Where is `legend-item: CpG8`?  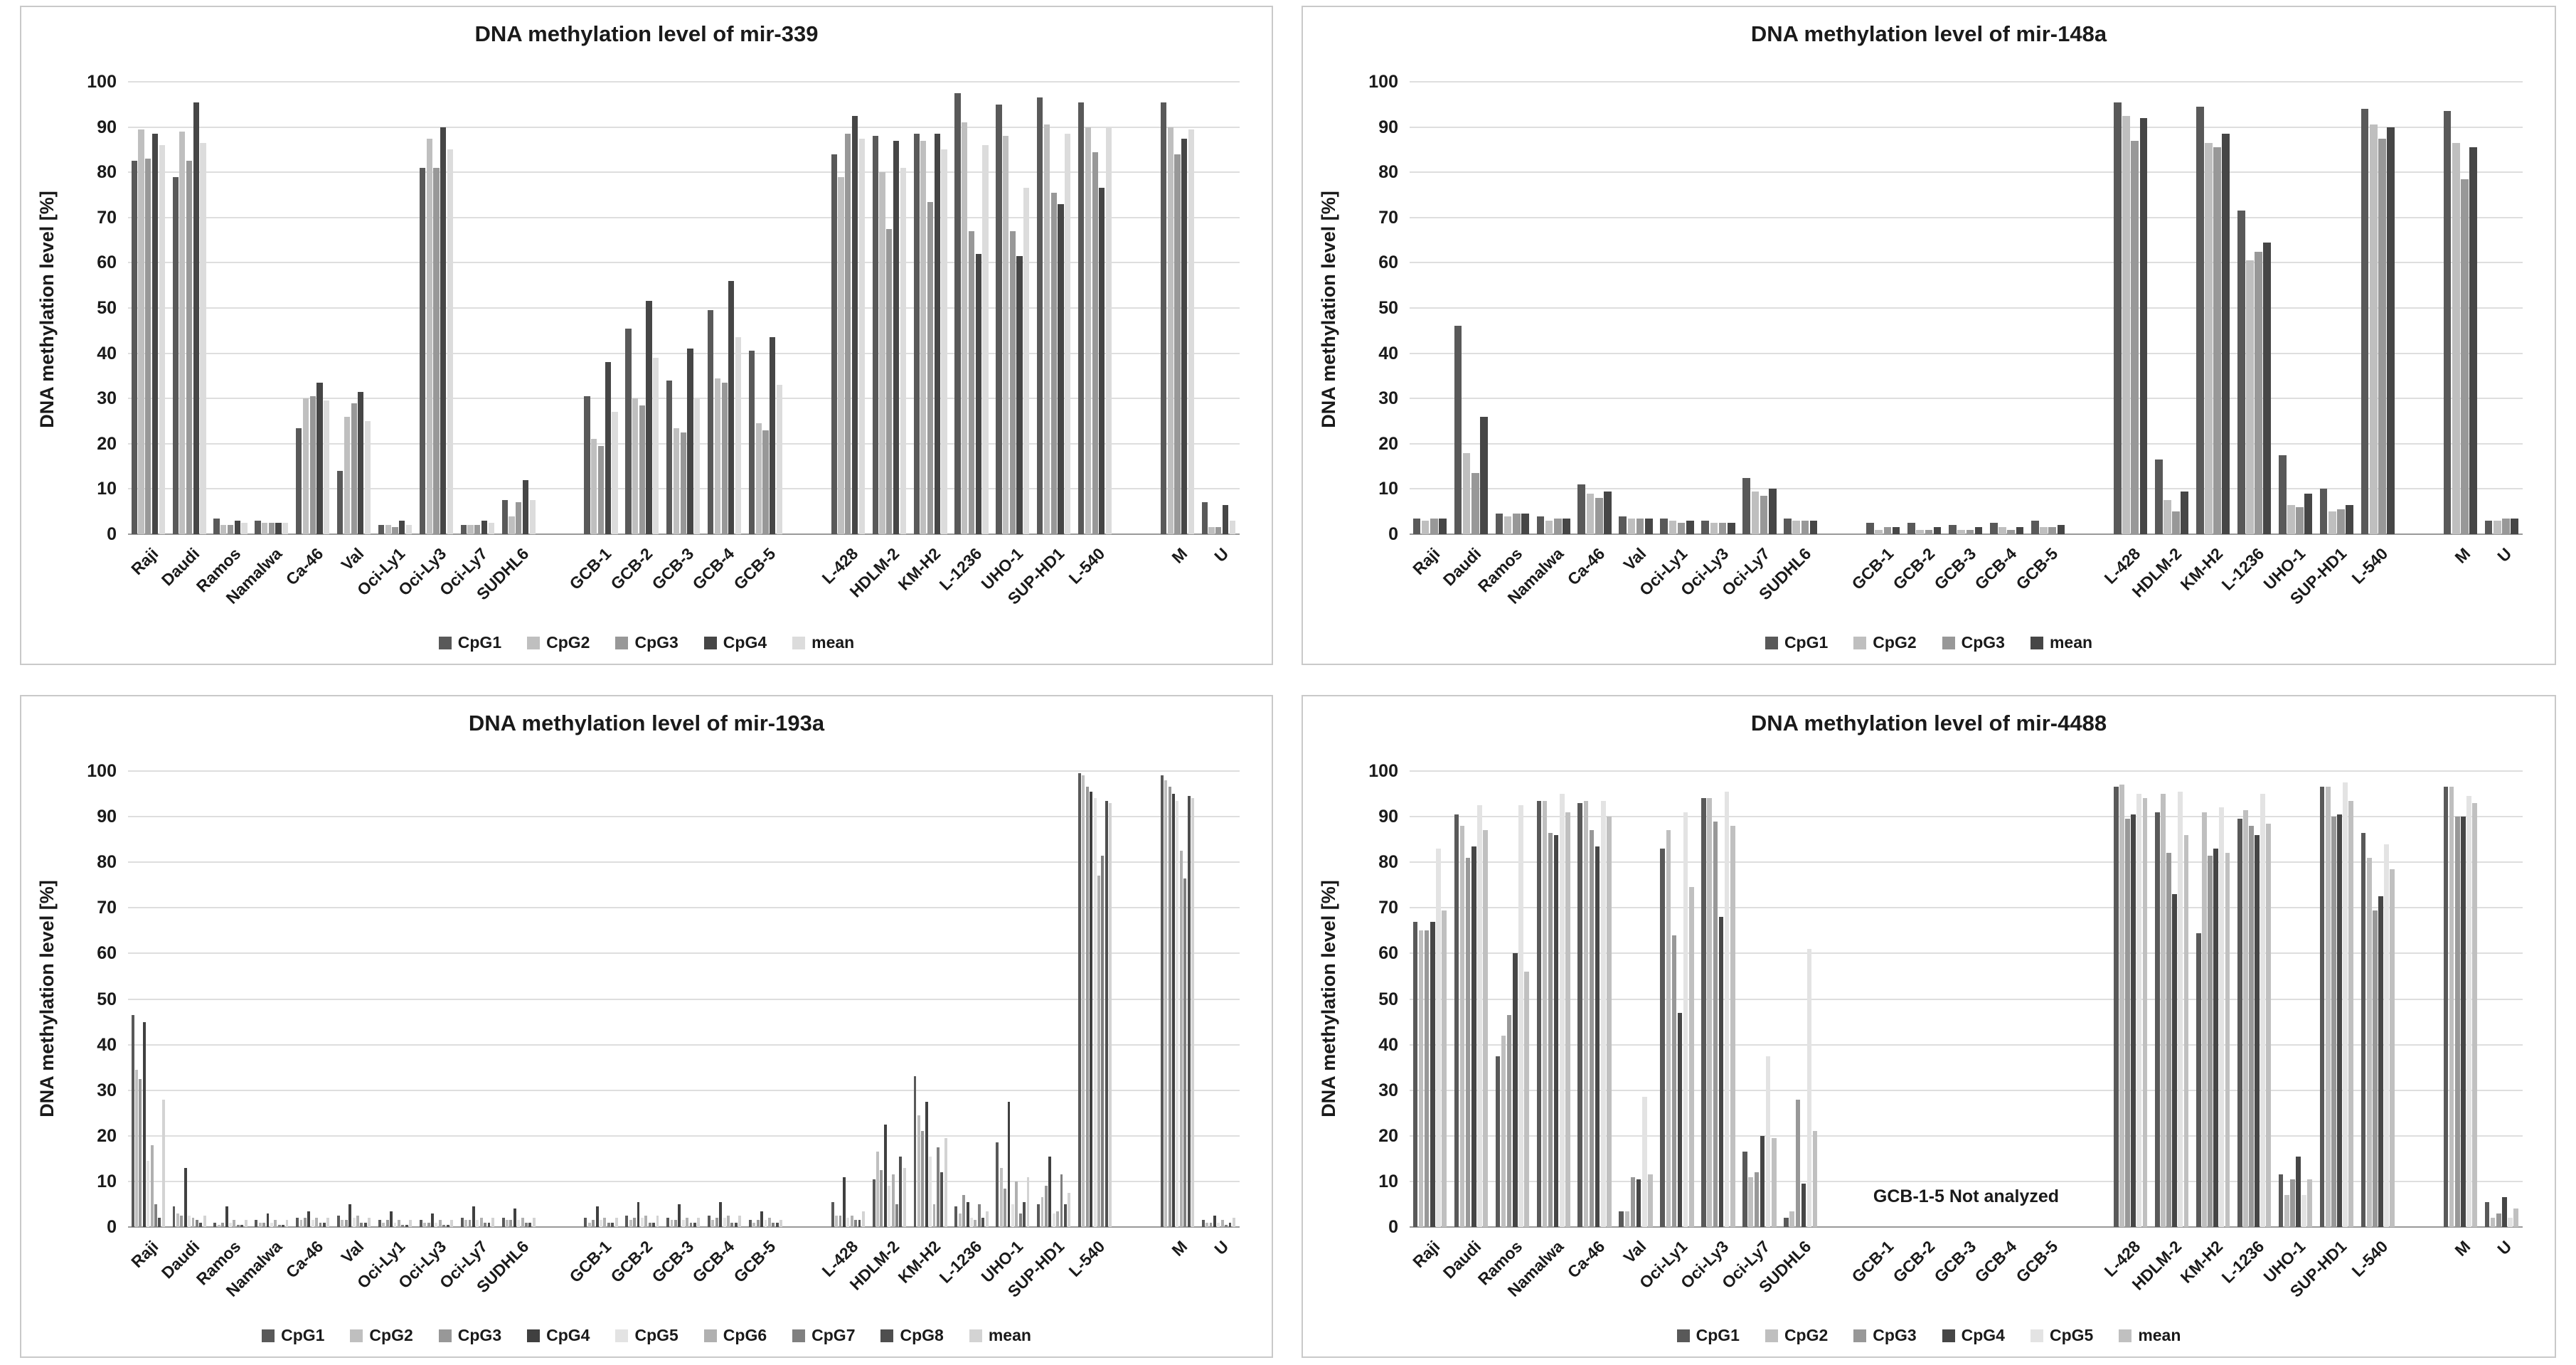
legend-item: CpG8 is located at coordinates (912, 1335).